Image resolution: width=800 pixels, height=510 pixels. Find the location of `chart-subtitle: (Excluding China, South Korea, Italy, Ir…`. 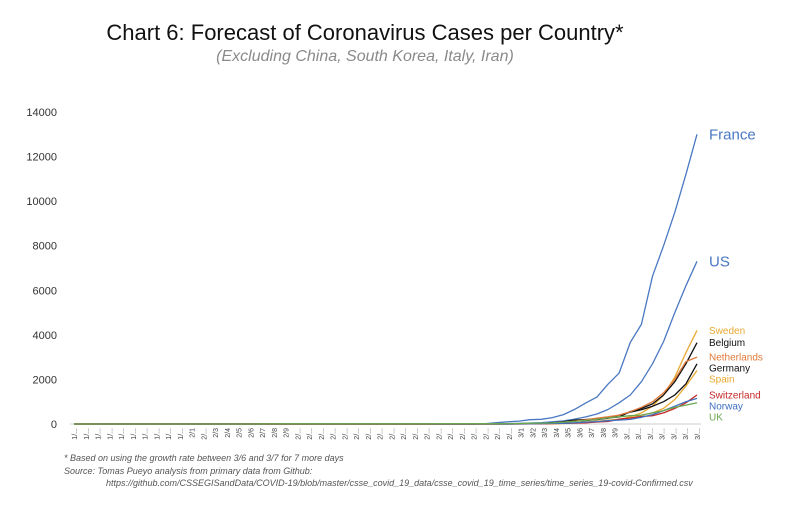

chart-subtitle: (Excluding China, South Korea, Italy, Ir… is located at coordinates (365, 56).